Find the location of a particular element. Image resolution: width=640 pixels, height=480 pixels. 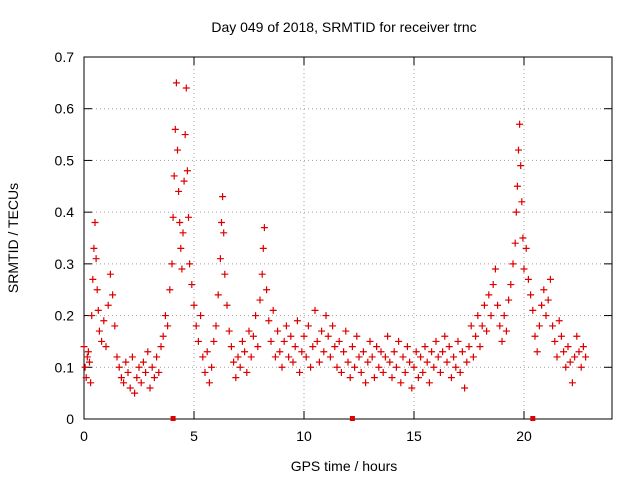

y-tick-label: 0.2 is located at coordinates (65, 316).